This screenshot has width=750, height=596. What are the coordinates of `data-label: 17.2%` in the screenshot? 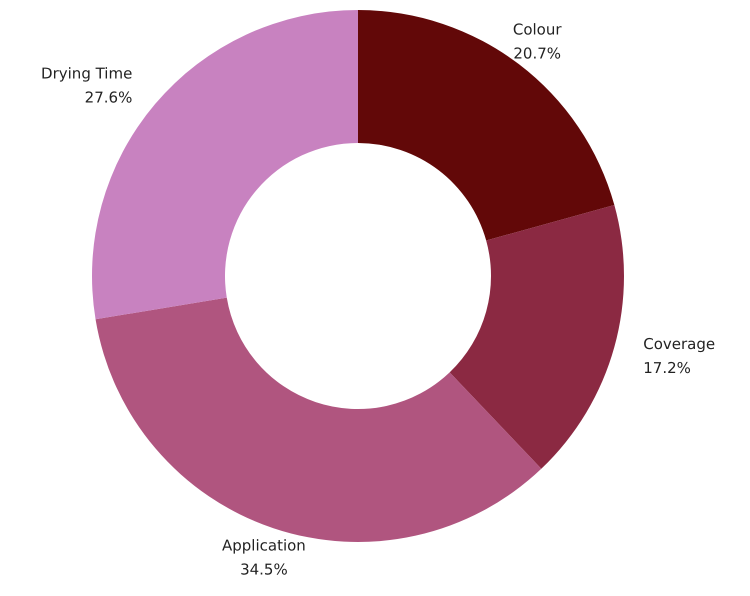 It's located at (667, 368).